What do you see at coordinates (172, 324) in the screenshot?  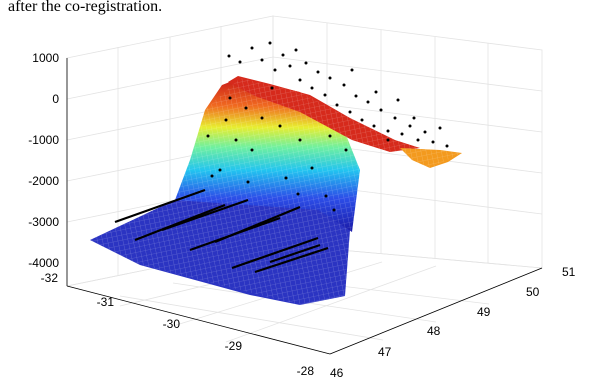 I see `x-tick-label: -30` at bounding box center [172, 324].